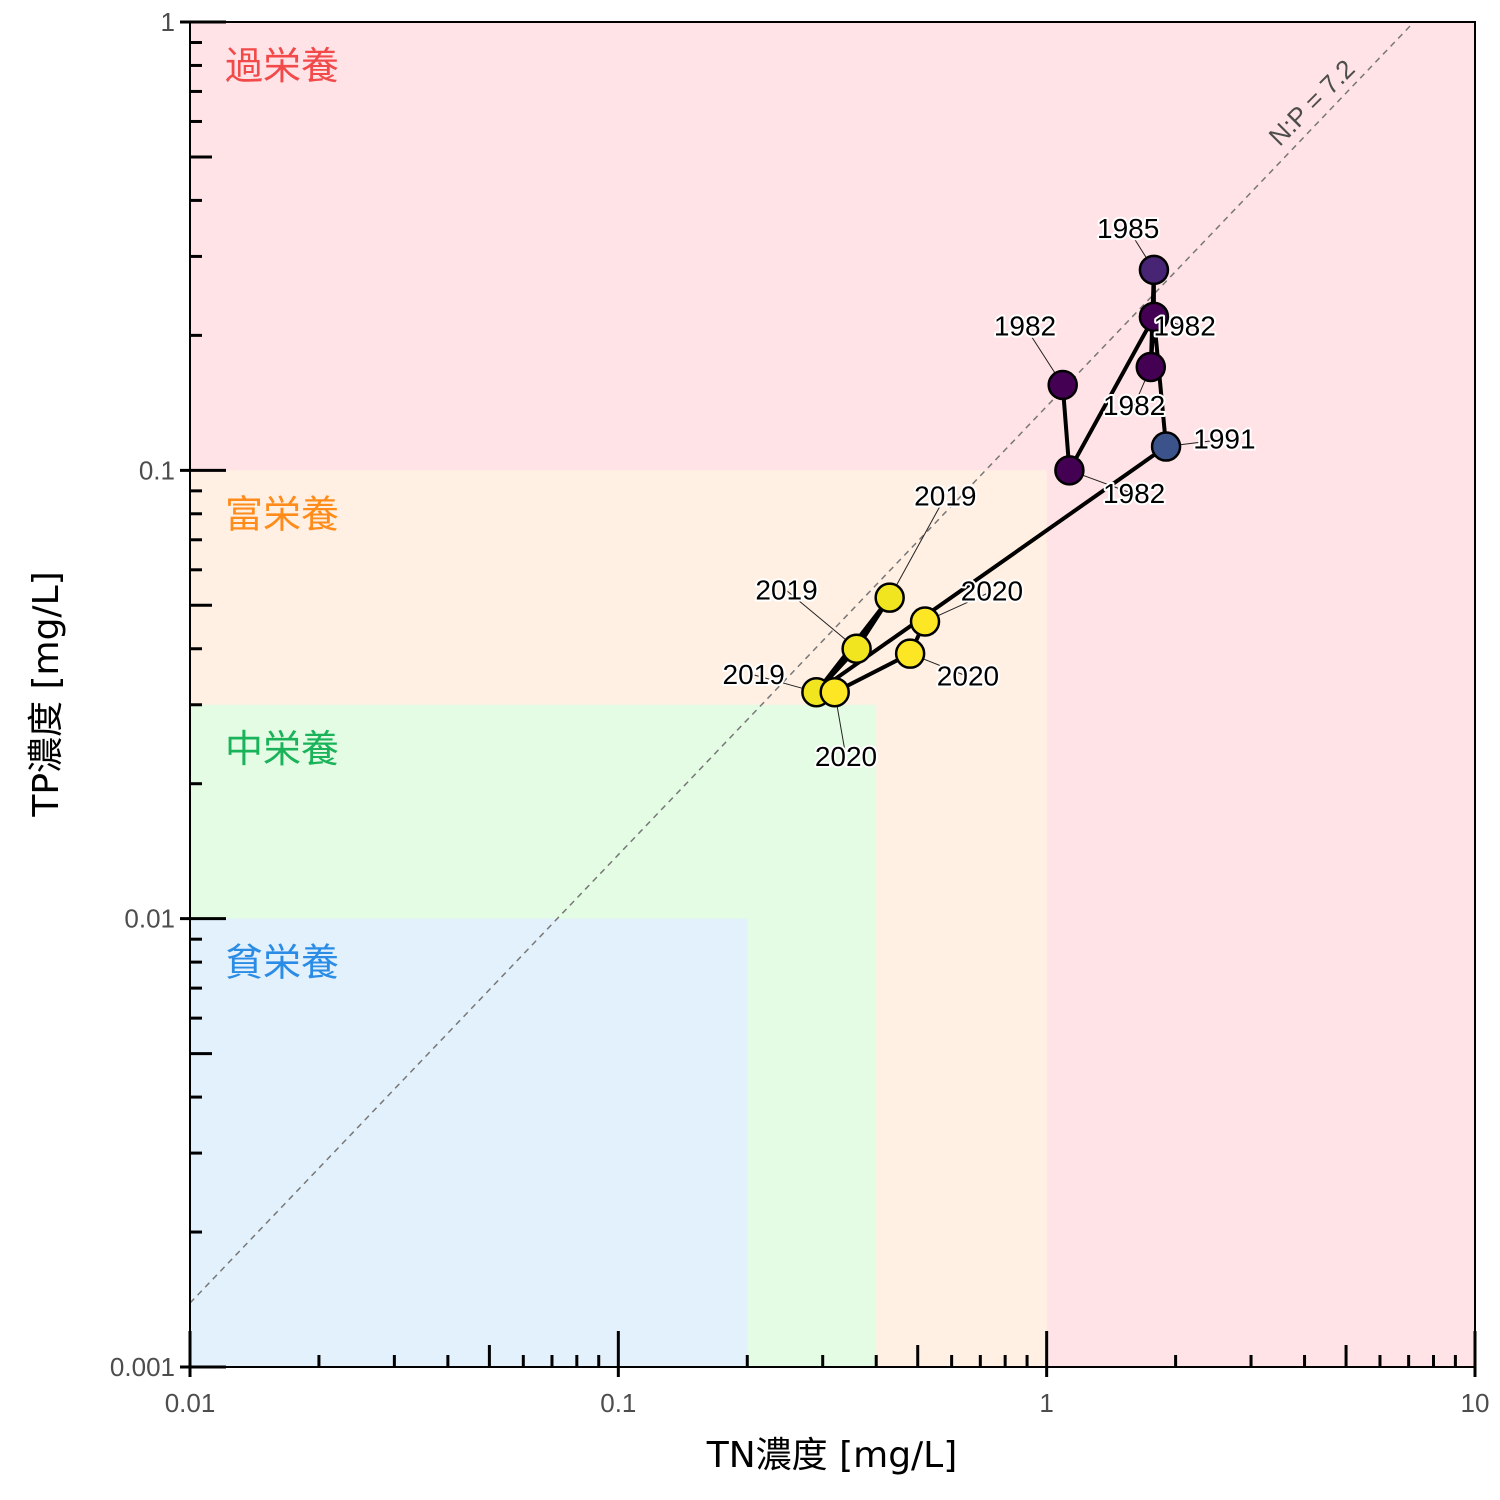  I want to click on year-label-1985: 1985, so click(1128, 228).